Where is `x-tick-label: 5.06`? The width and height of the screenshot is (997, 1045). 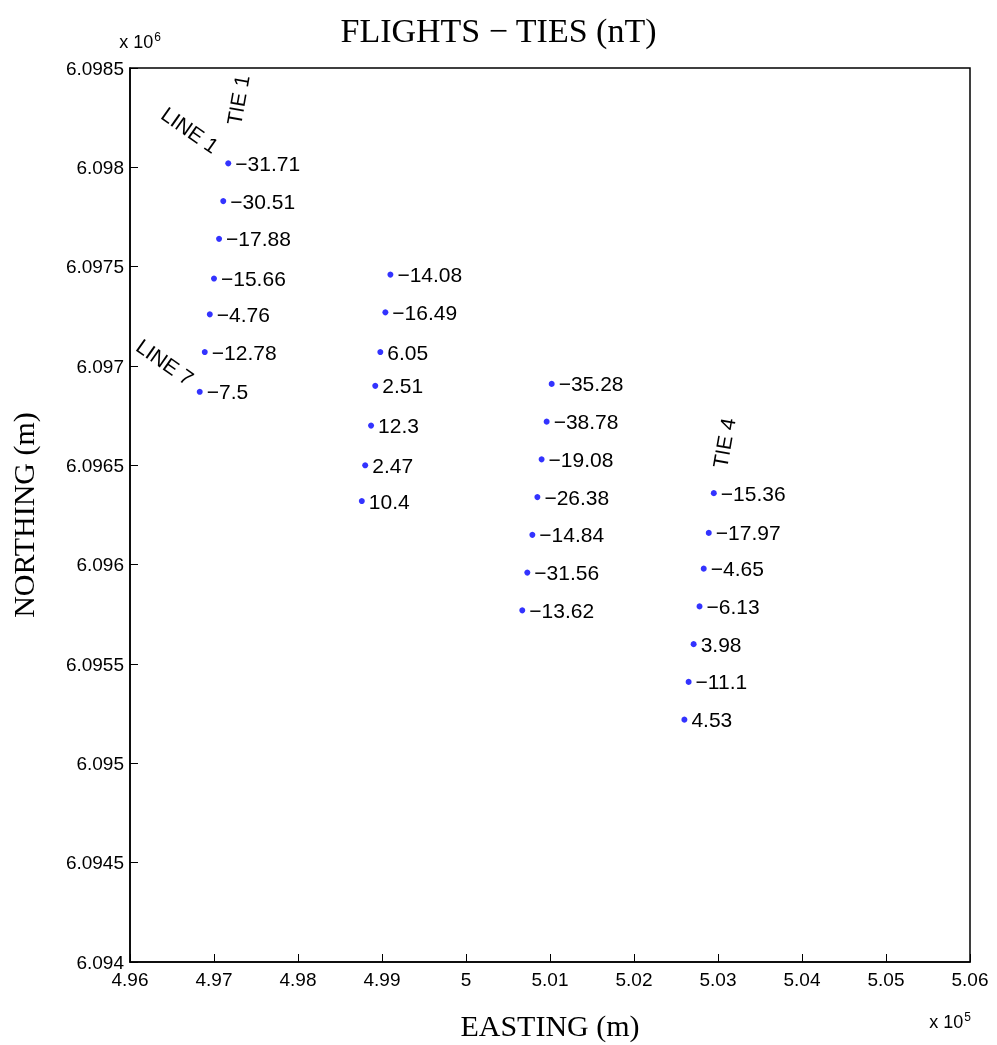 x-tick-label: 5.06 is located at coordinates (970, 979).